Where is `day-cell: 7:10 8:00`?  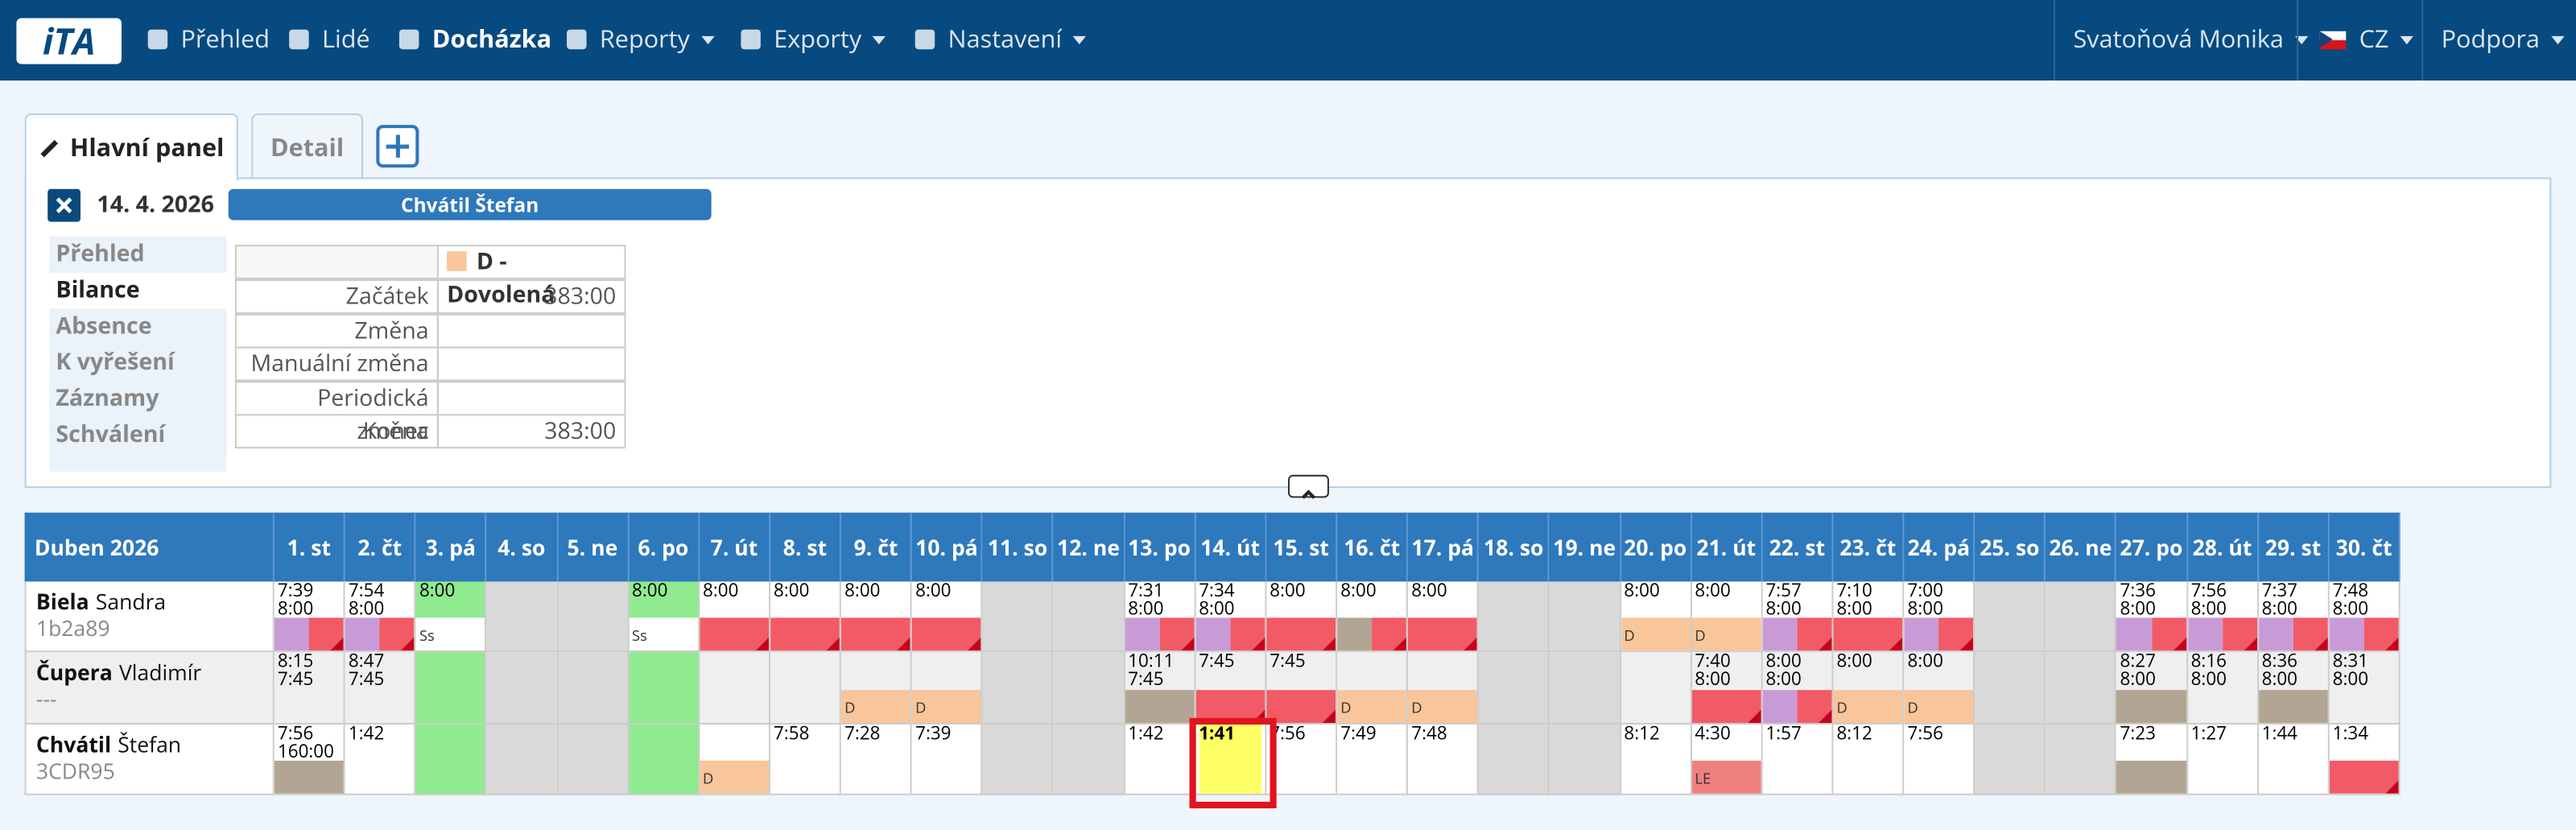 day-cell: 7:10 8:00 is located at coordinates (1869, 617).